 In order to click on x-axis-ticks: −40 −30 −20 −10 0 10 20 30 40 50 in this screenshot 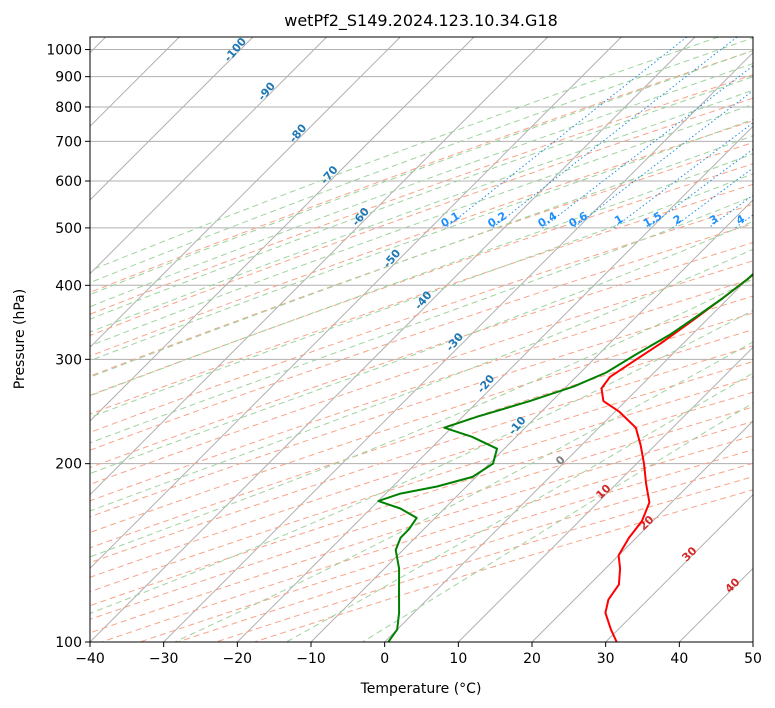, I will do `click(418, 654)`.